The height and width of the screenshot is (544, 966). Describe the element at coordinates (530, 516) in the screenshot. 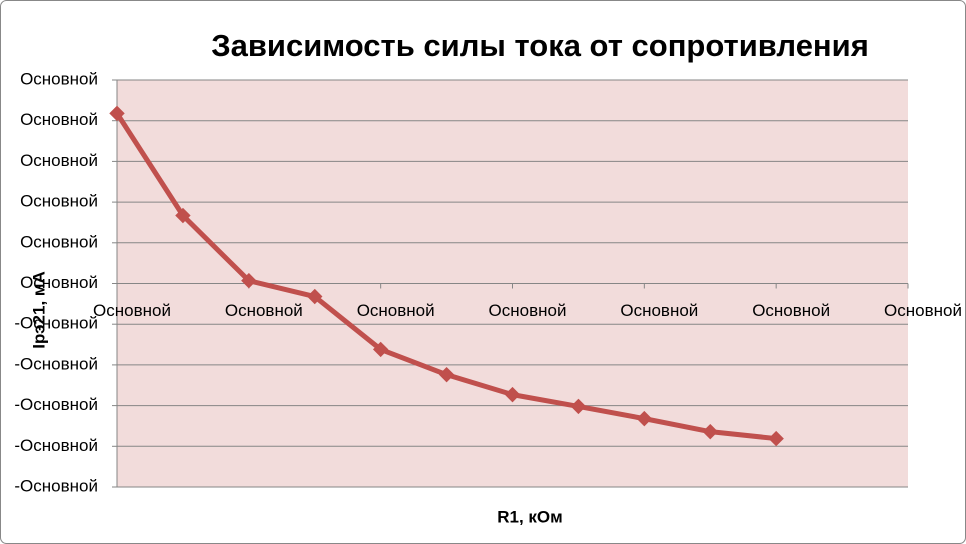

I see `x-axis-label: R1, кОм` at that location.